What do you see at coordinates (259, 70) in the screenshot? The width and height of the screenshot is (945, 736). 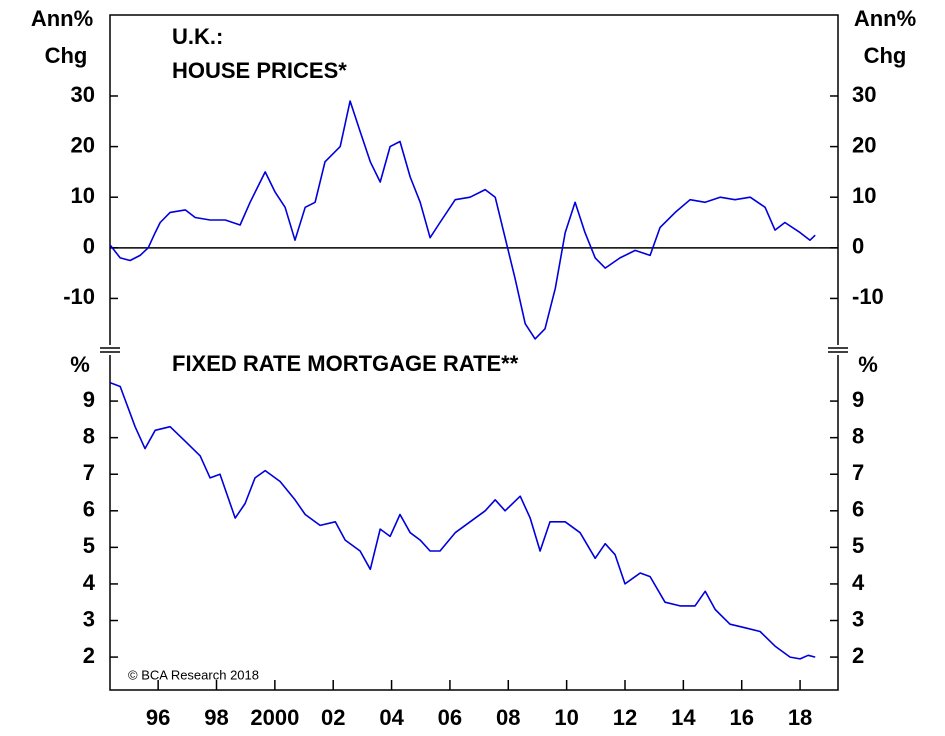 I see `chart-title: HOUSE PRICES*` at bounding box center [259, 70].